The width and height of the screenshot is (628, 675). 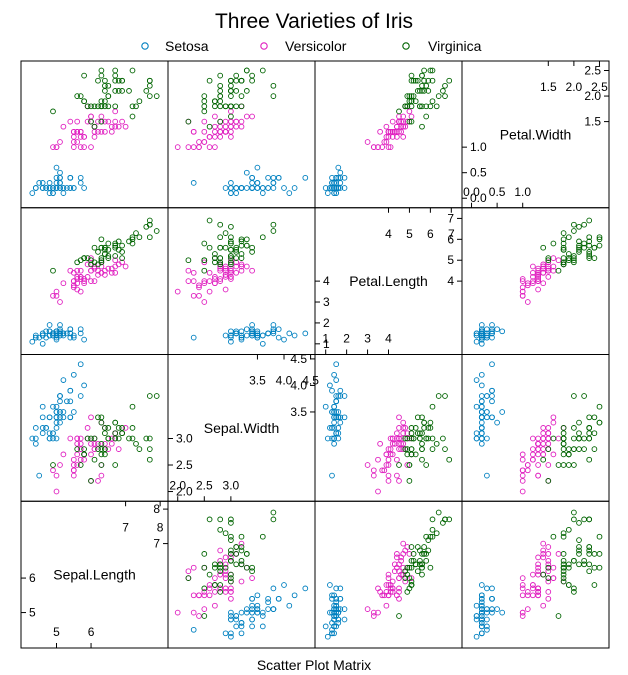 What do you see at coordinates (478, 198) in the screenshot?
I see `tick-label: 0.0` at bounding box center [478, 198].